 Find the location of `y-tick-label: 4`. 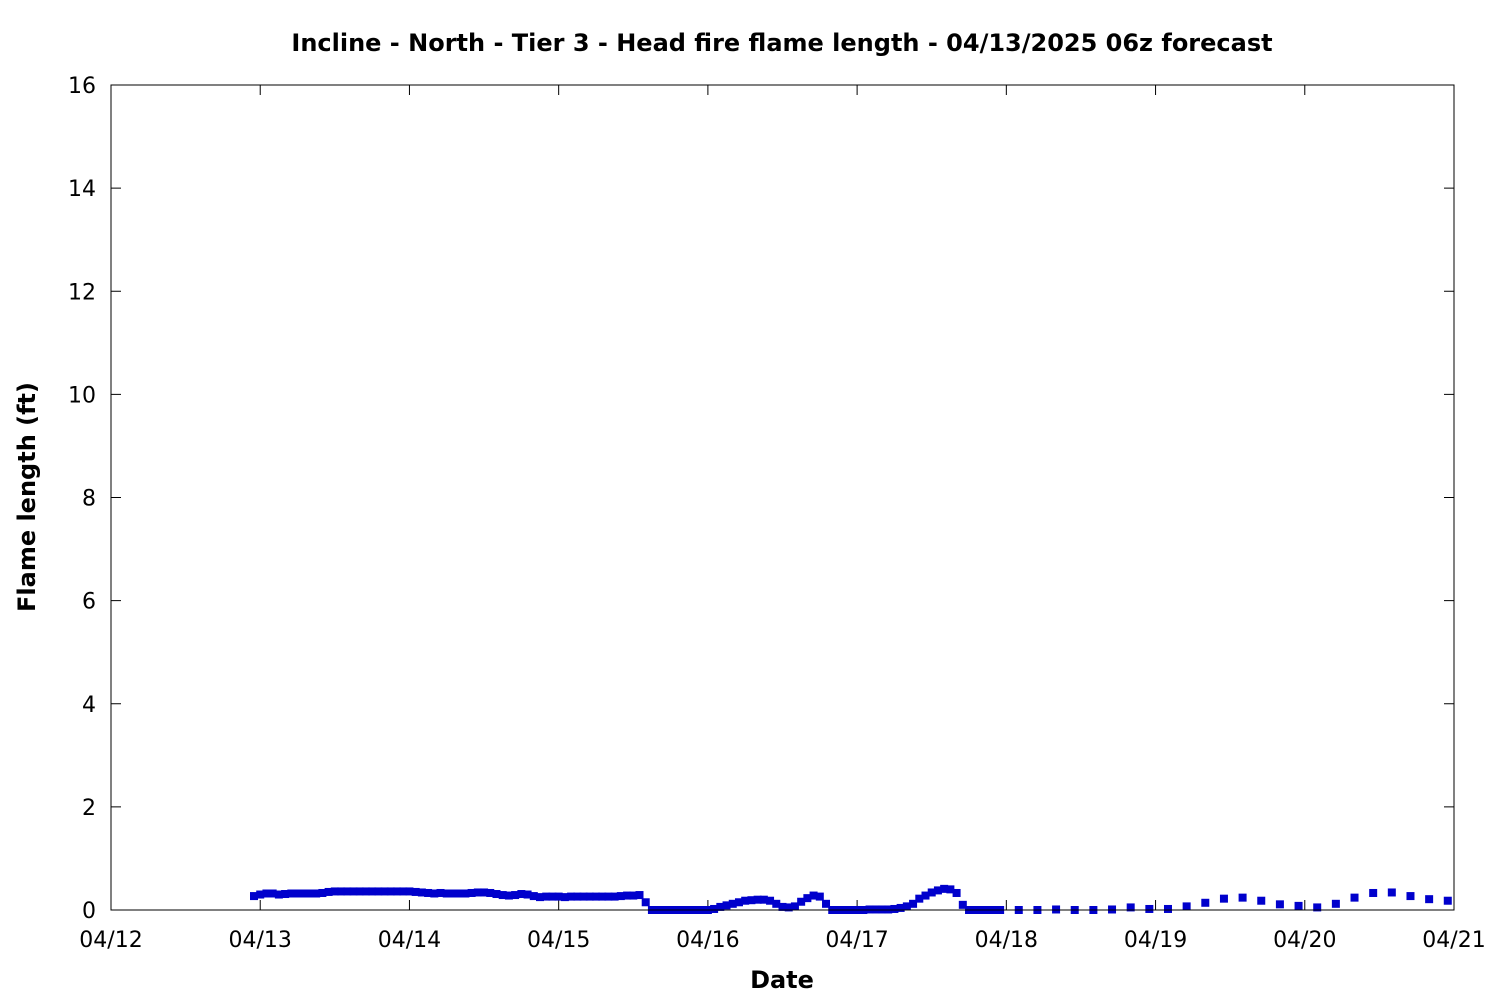

y-tick-label: 4 is located at coordinates (89, 705).